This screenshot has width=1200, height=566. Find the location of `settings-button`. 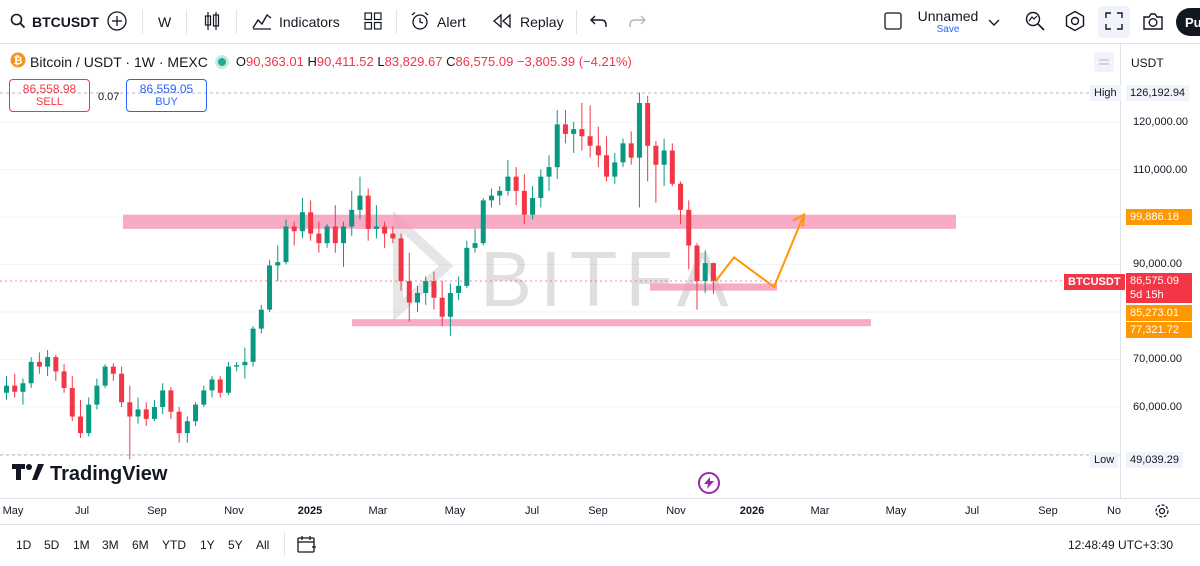

settings-button is located at coordinates (1075, 22).